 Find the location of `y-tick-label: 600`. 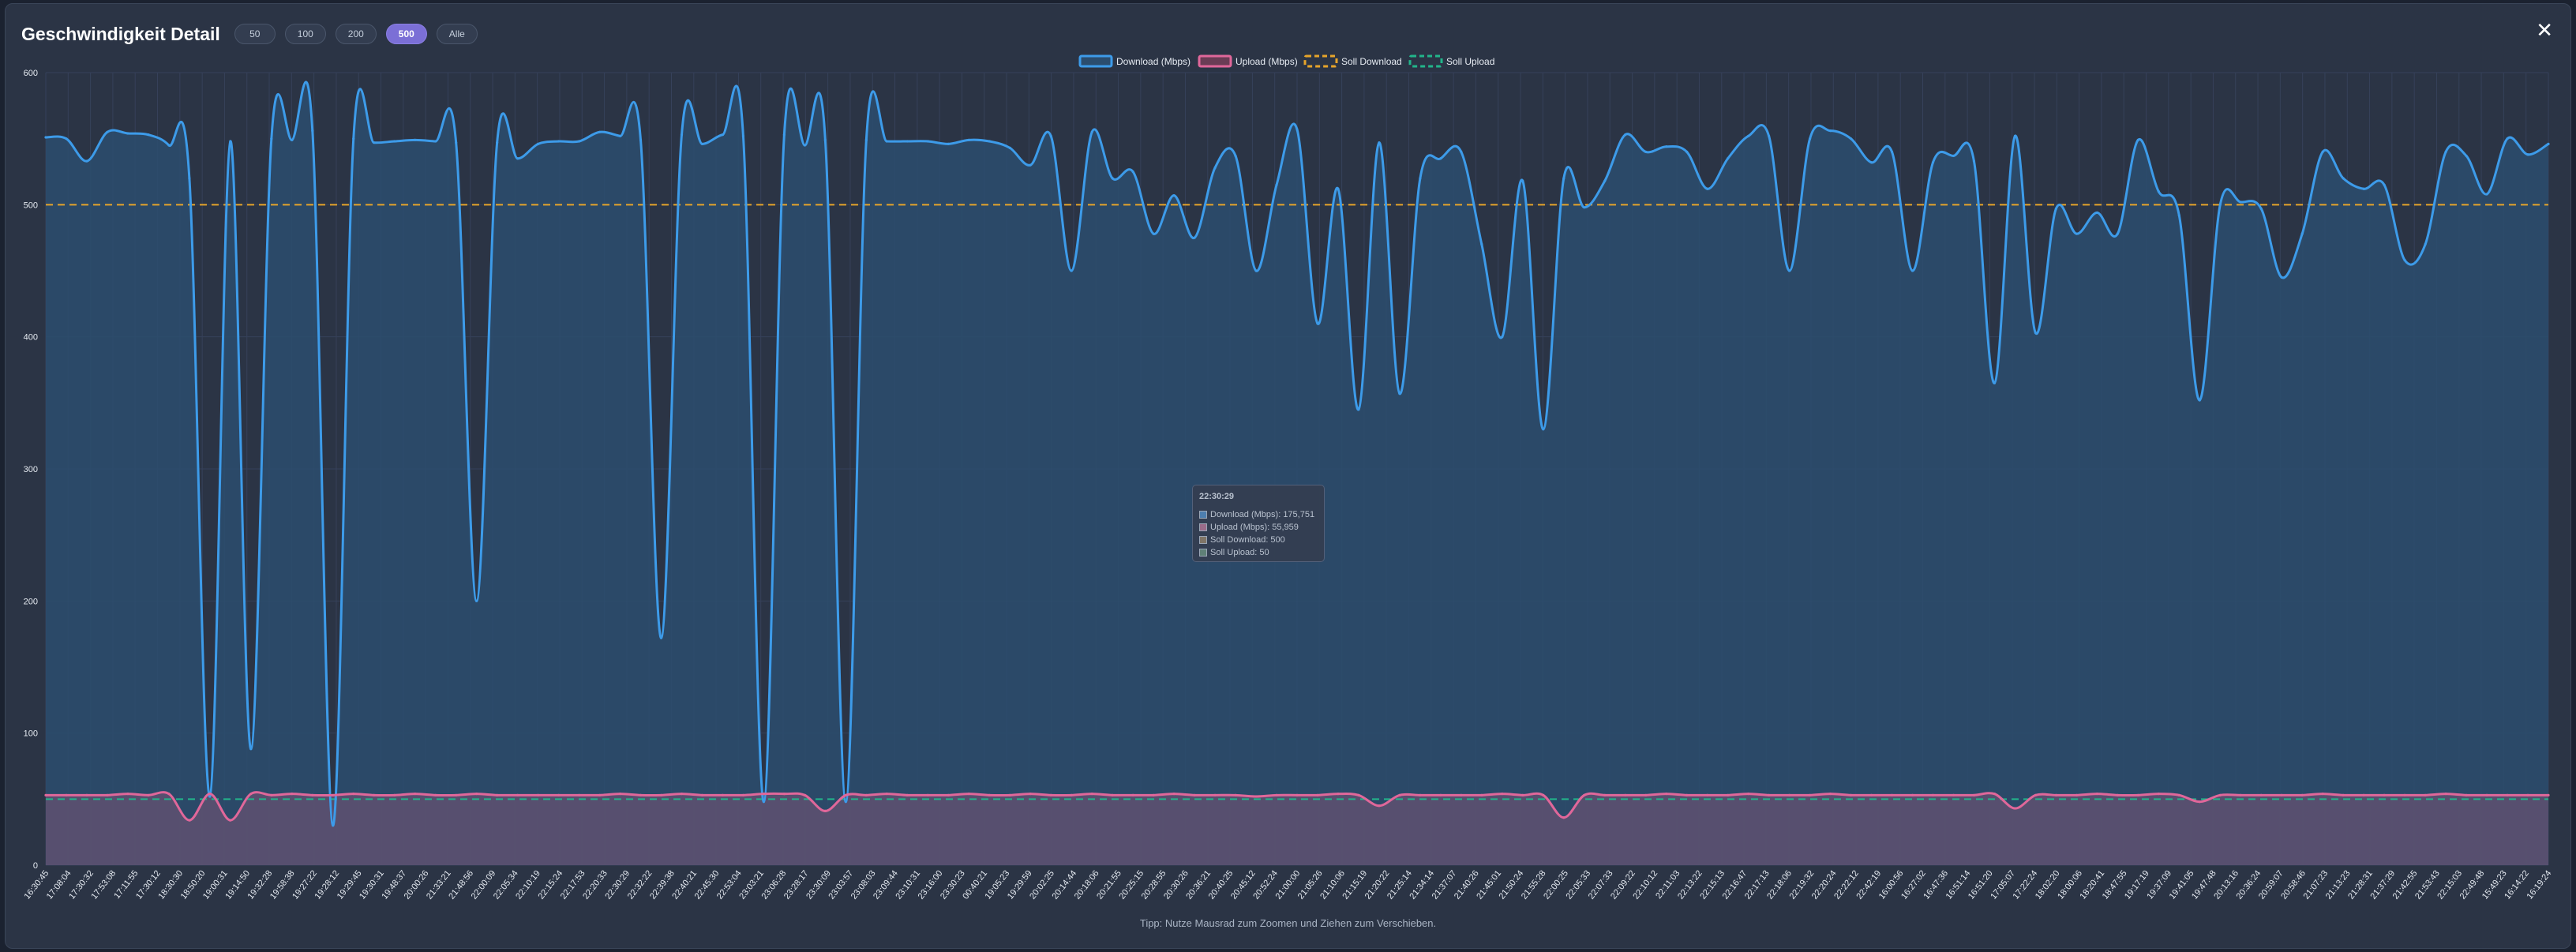

y-tick-label: 600 is located at coordinates (31, 73).